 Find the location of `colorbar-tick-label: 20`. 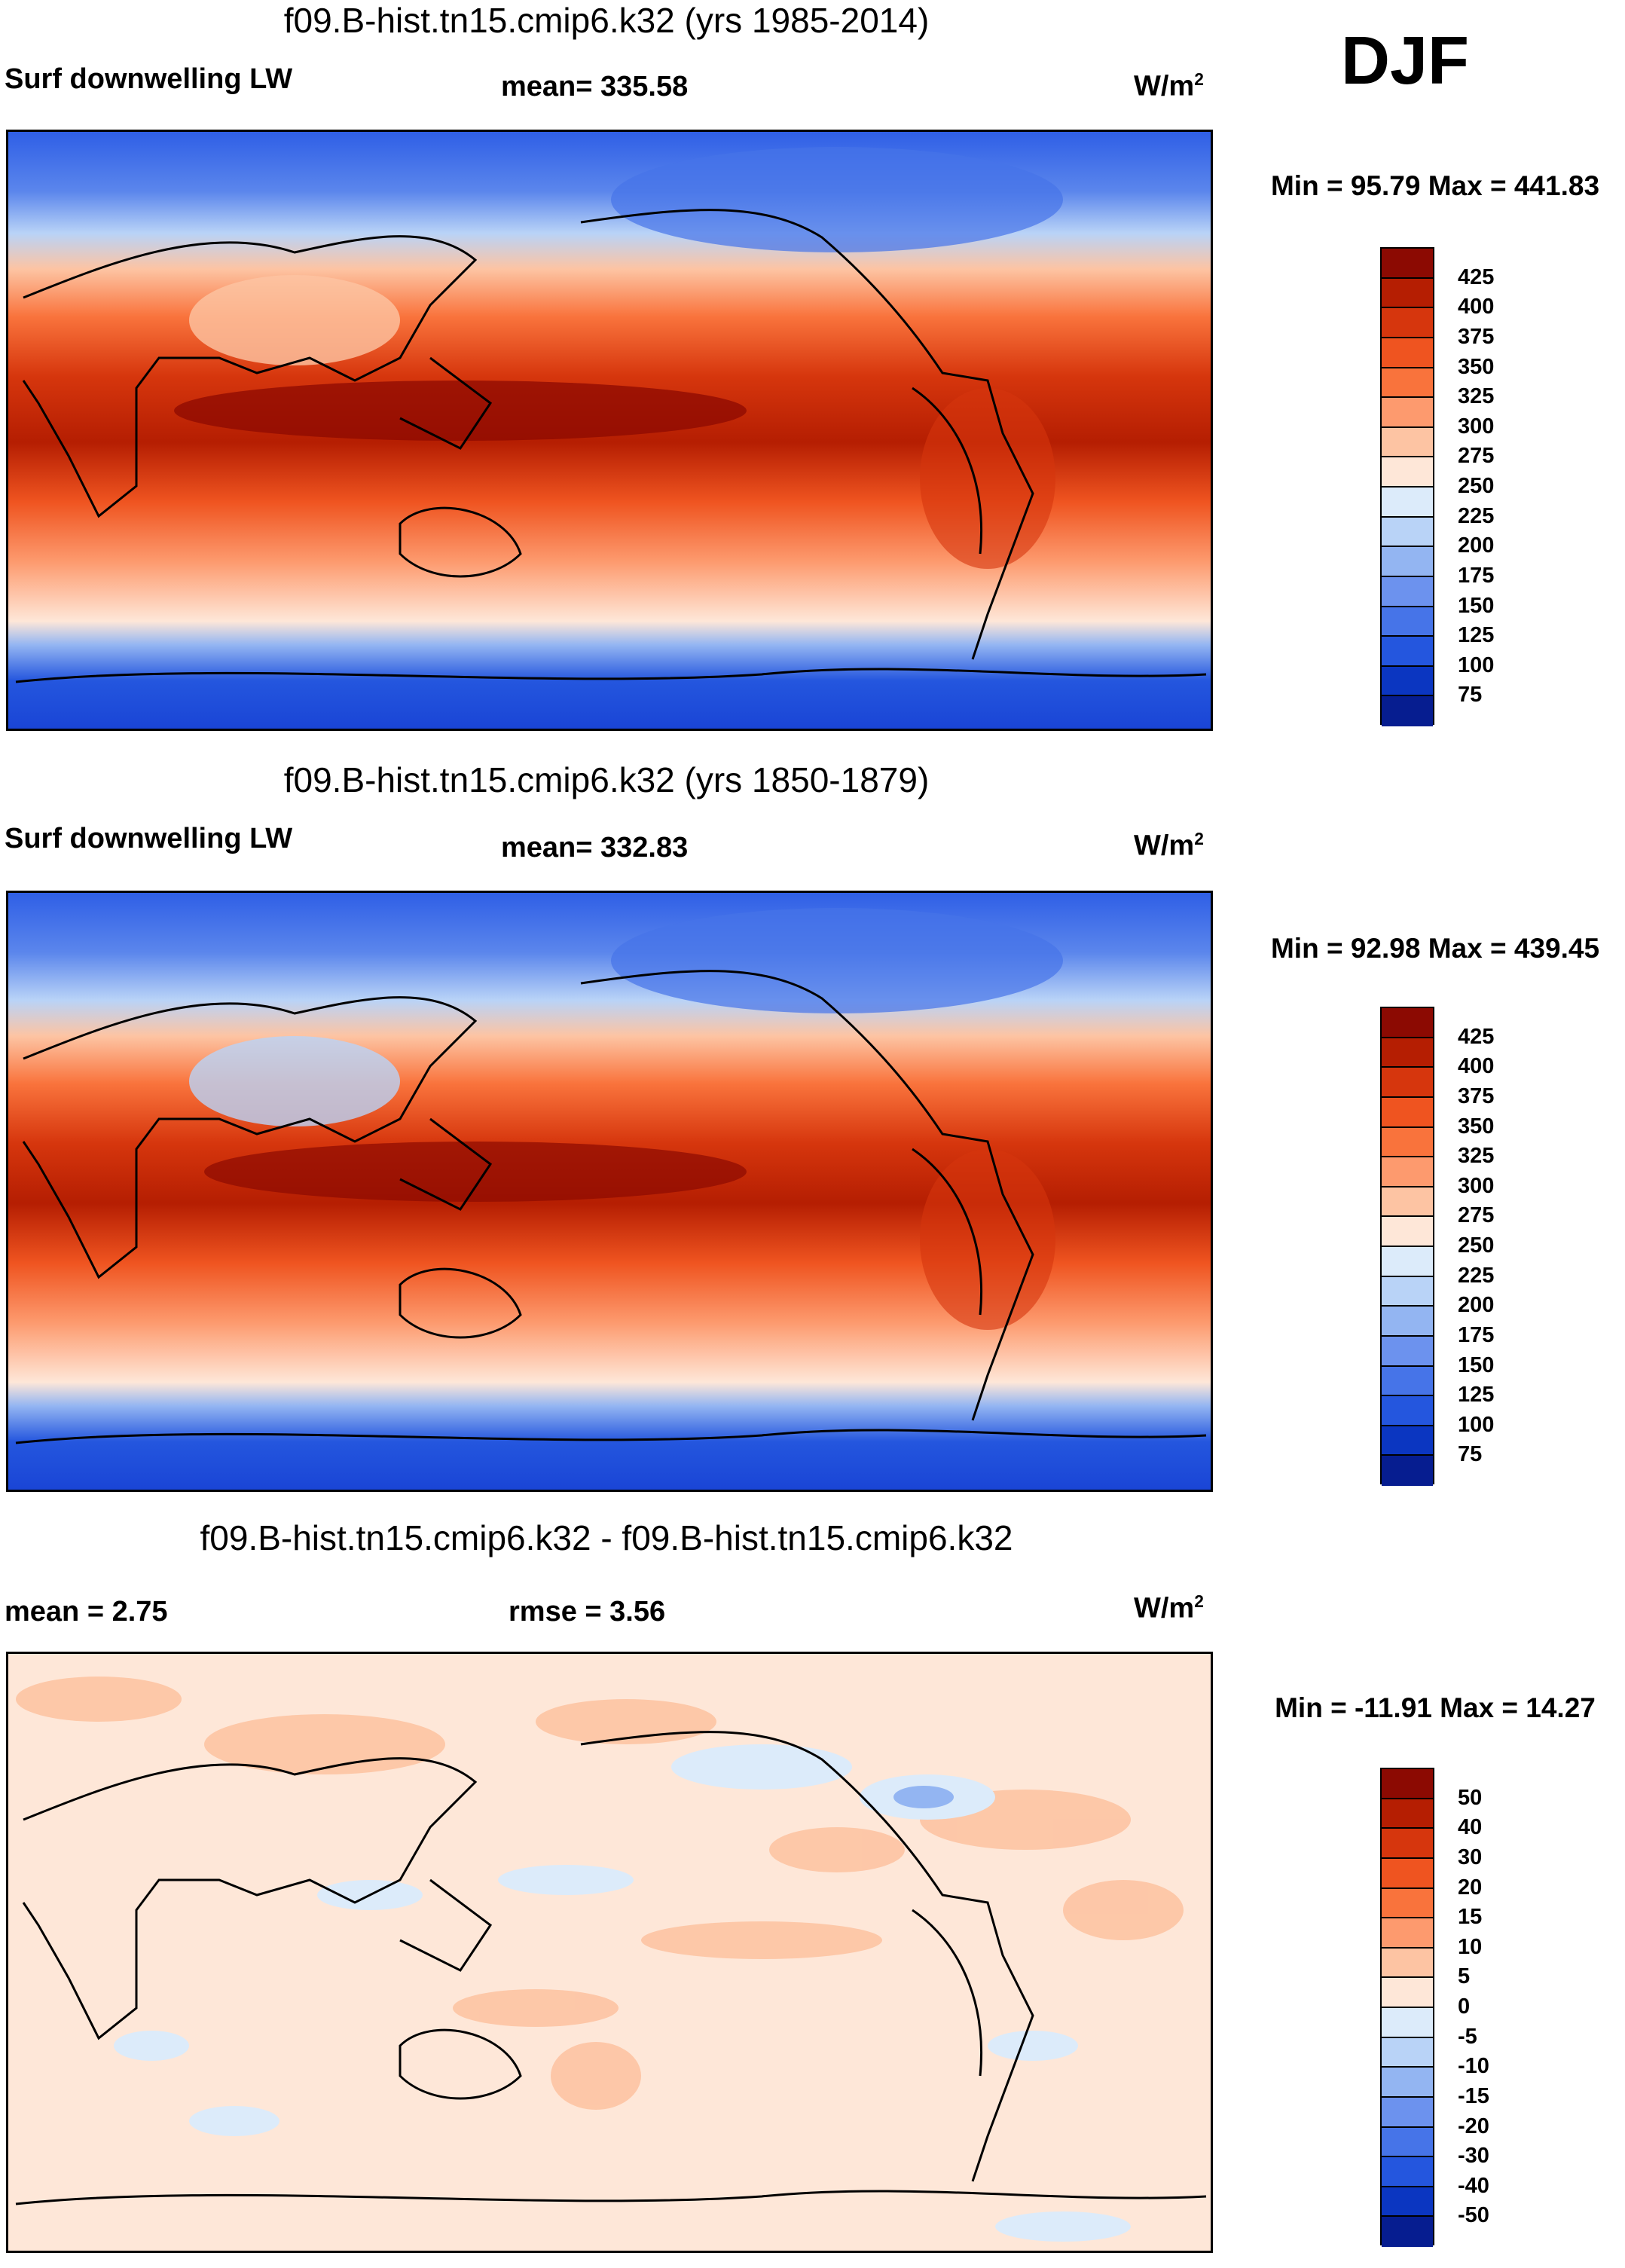

colorbar-tick-label: 20 is located at coordinates (1470, 1887).